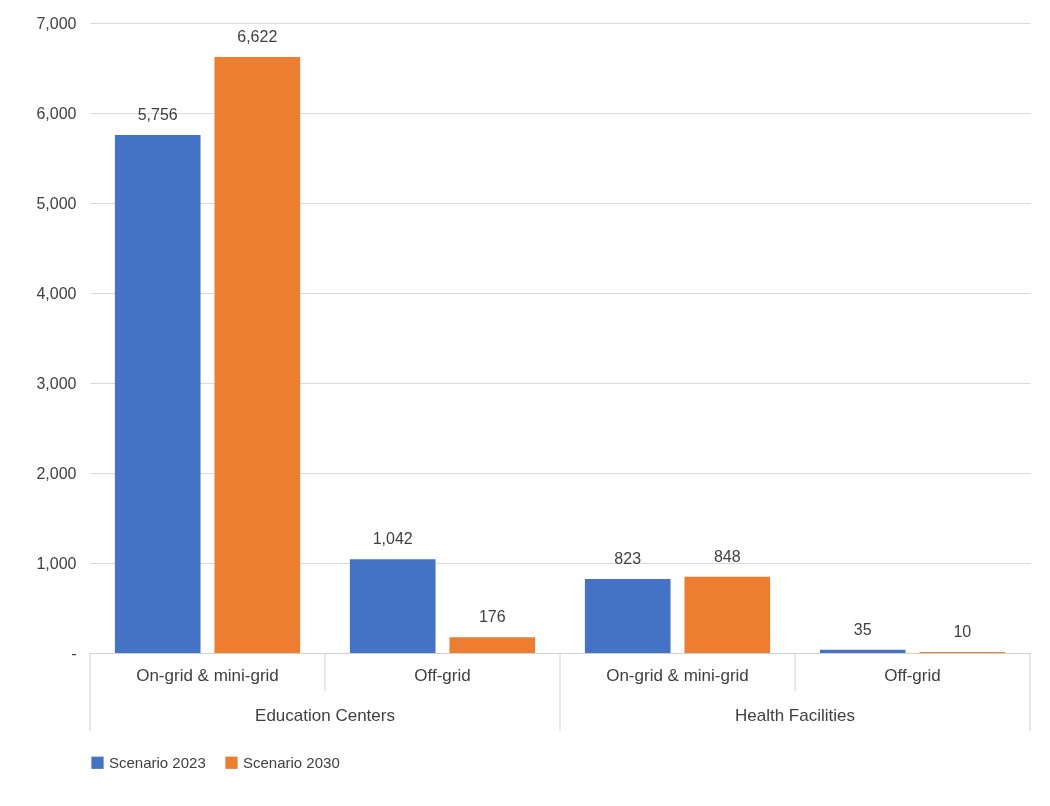  I want to click on data-label: 823, so click(628, 558).